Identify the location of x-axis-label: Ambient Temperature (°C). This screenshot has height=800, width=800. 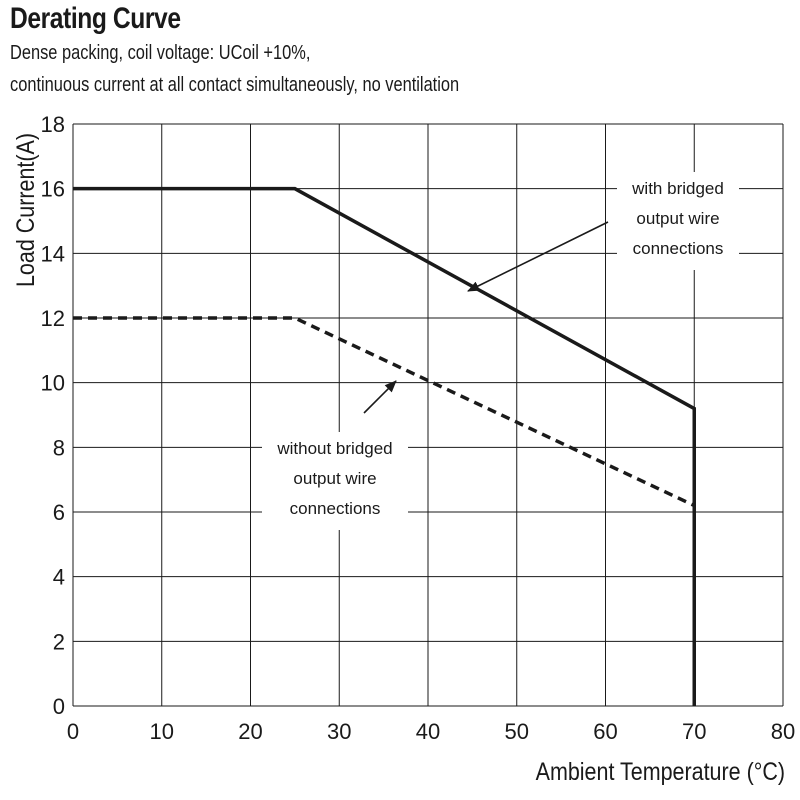
(660, 771).